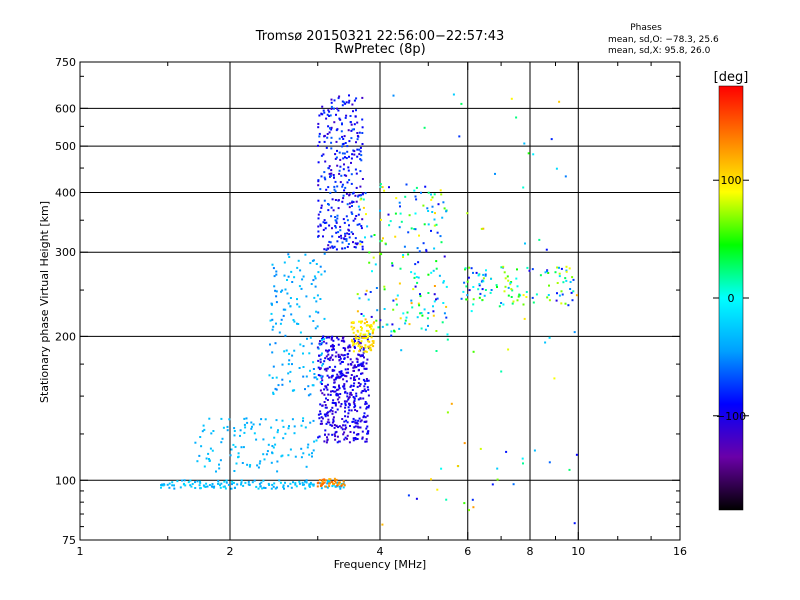  I want to click on y-tick-label: 200, so click(65, 336).